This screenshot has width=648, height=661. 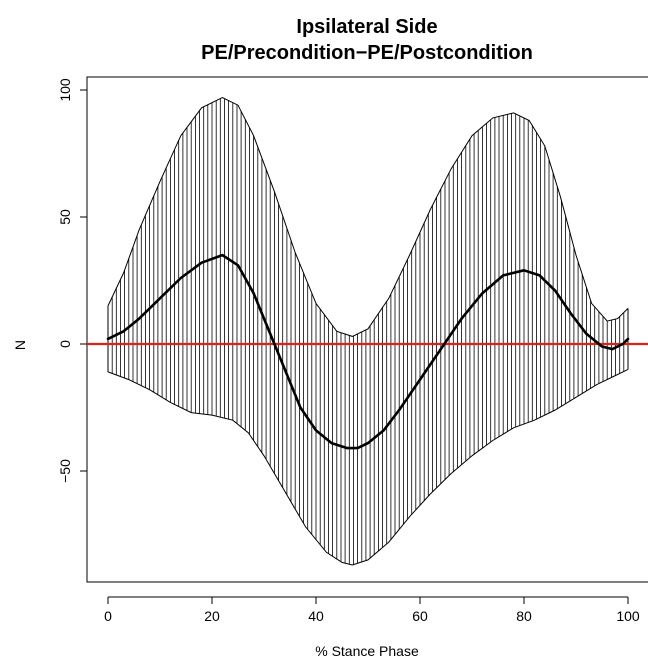 I want to click on x-tick-label: 0, so click(x=108, y=616).